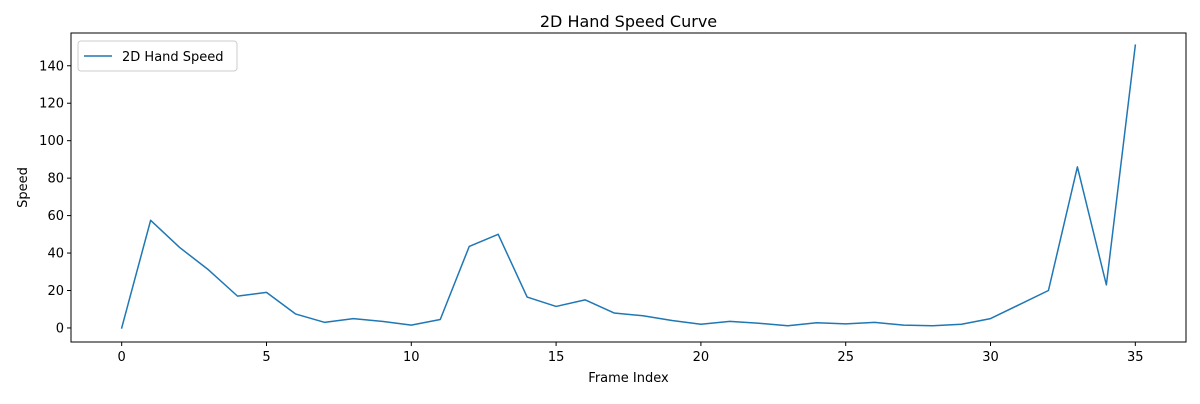  I want to click on legend-label: 2D Hand Speed, so click(173, 57).